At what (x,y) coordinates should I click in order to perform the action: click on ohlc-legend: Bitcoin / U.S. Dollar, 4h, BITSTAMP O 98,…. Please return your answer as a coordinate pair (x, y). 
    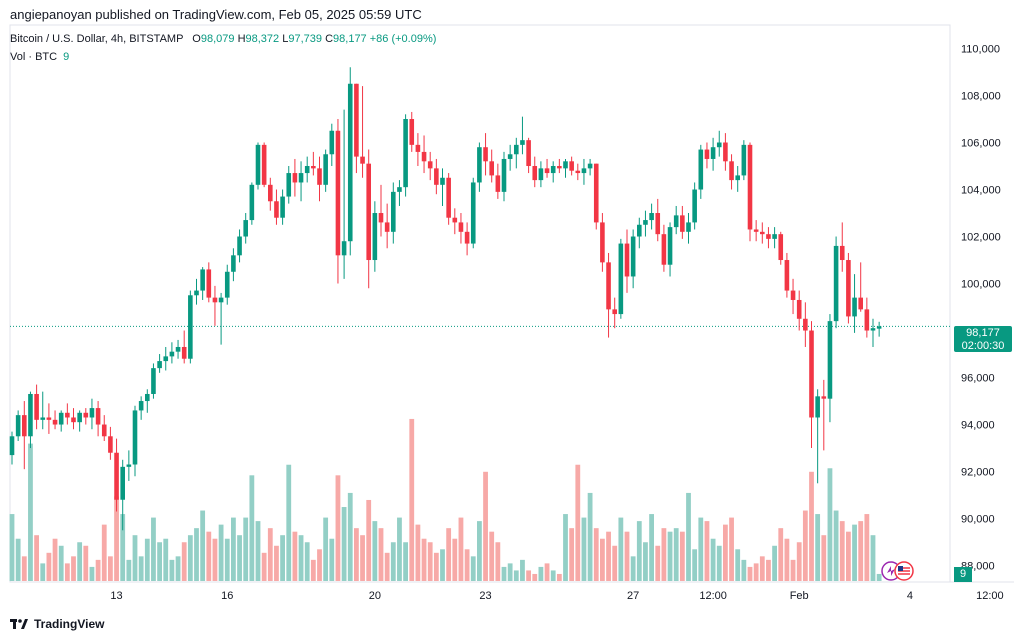
    Looking at the image, I should click on (223, 39).